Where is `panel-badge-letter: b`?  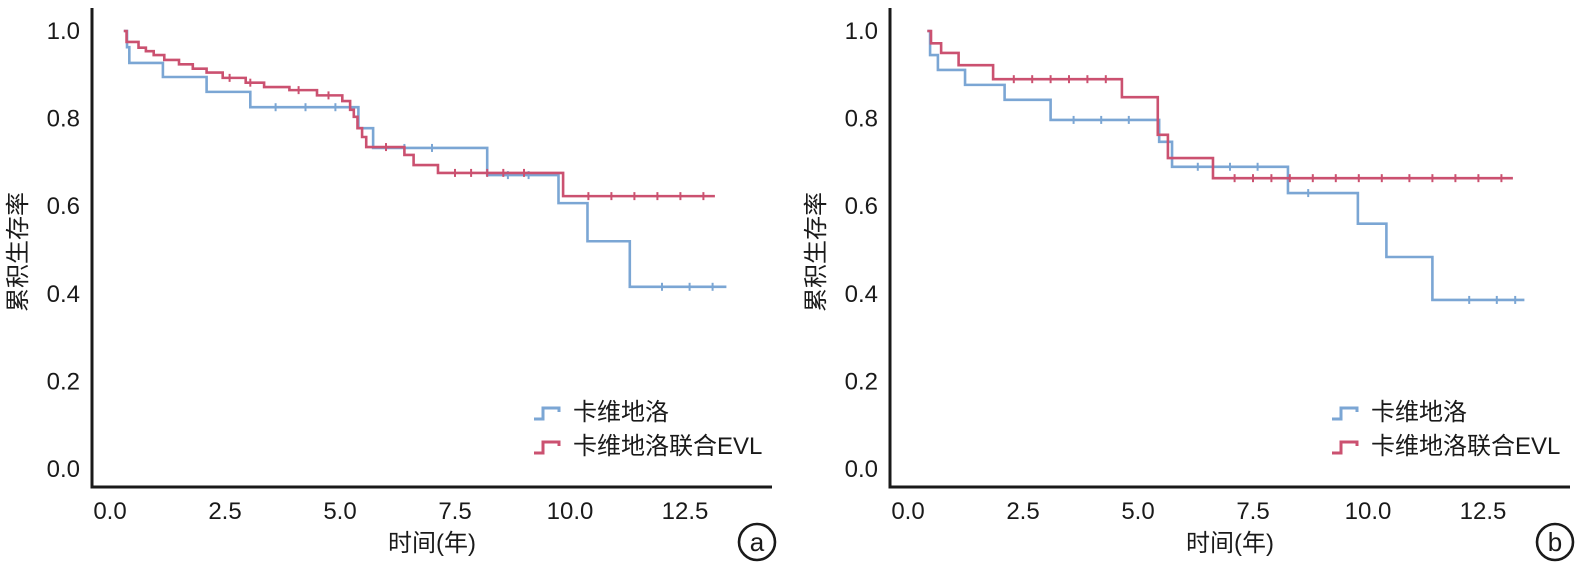
panel-badge-letter: b is located at coordinates (1555, 542).